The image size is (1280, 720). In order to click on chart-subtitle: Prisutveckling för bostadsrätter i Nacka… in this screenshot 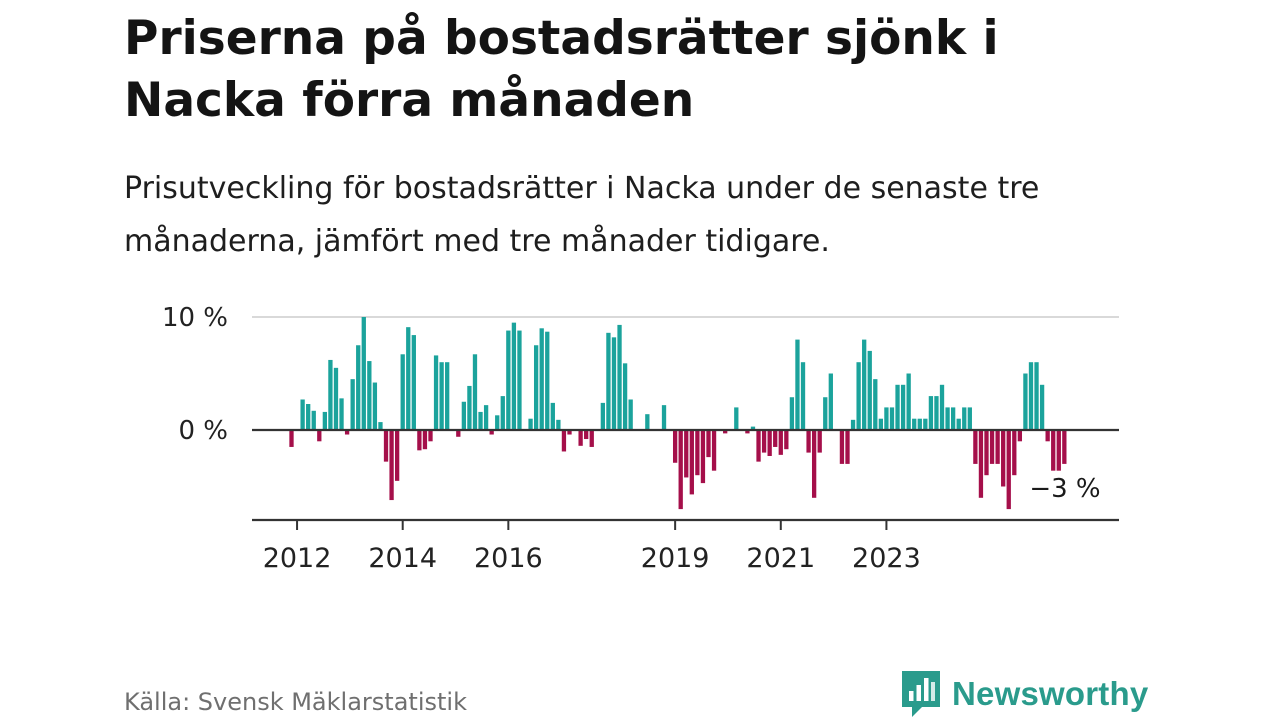, I will do `click(582, 215)`.